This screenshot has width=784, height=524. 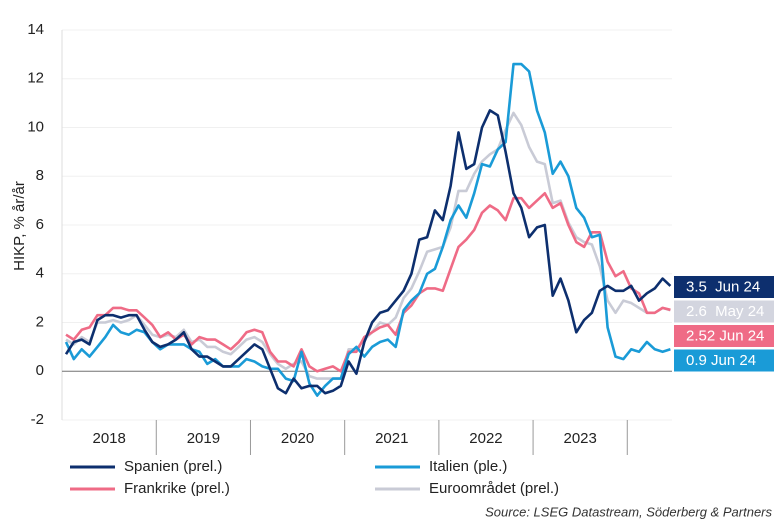 What do you see at coordinates (108, 438) in the screenshot?
I see `x-tick-label: 2018` at bounding box center [108, 438].